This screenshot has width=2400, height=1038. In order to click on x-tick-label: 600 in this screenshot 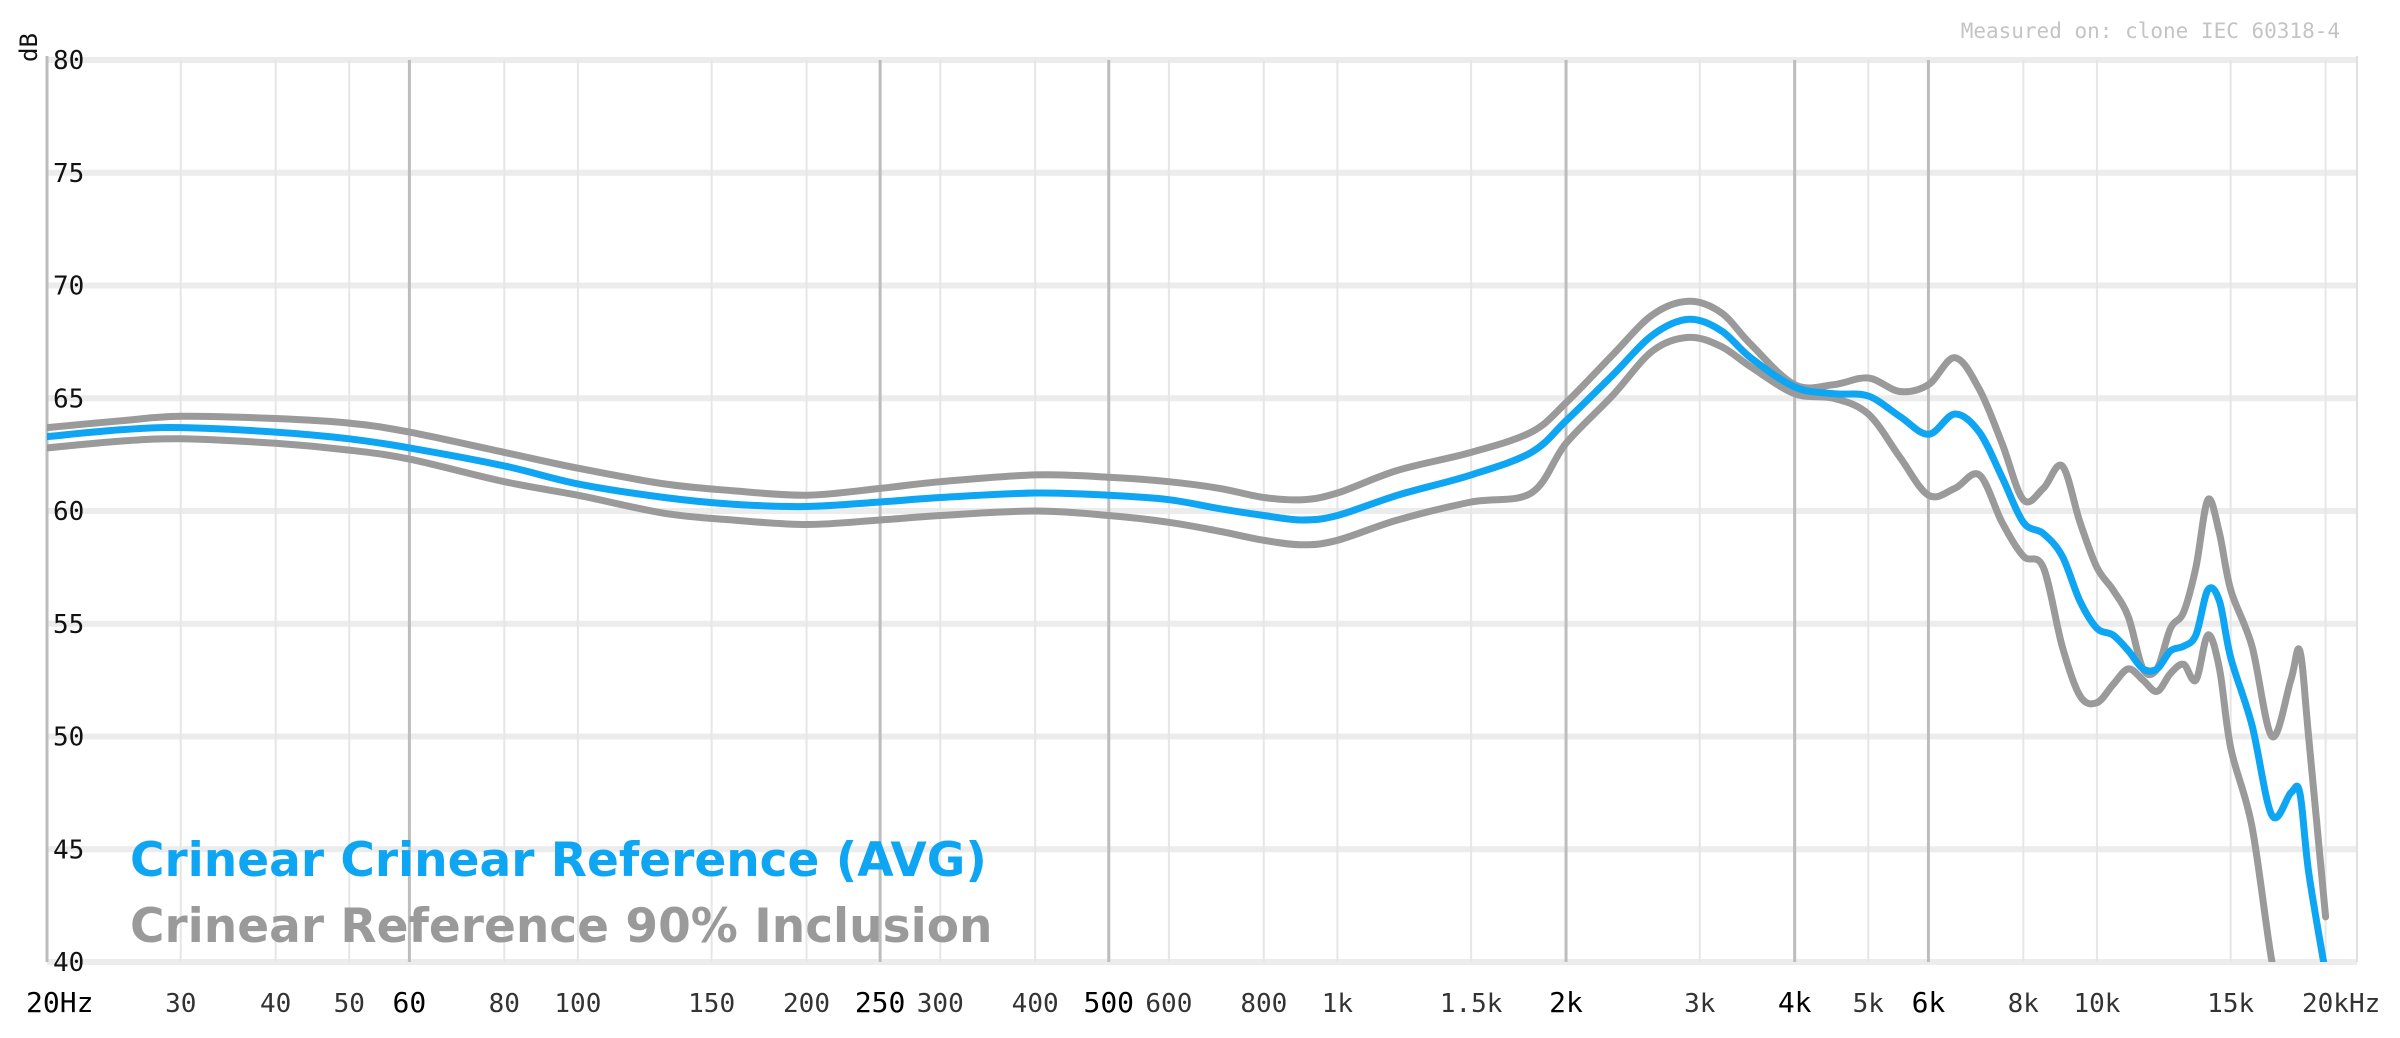, I will do `click(1168, 1004)`.